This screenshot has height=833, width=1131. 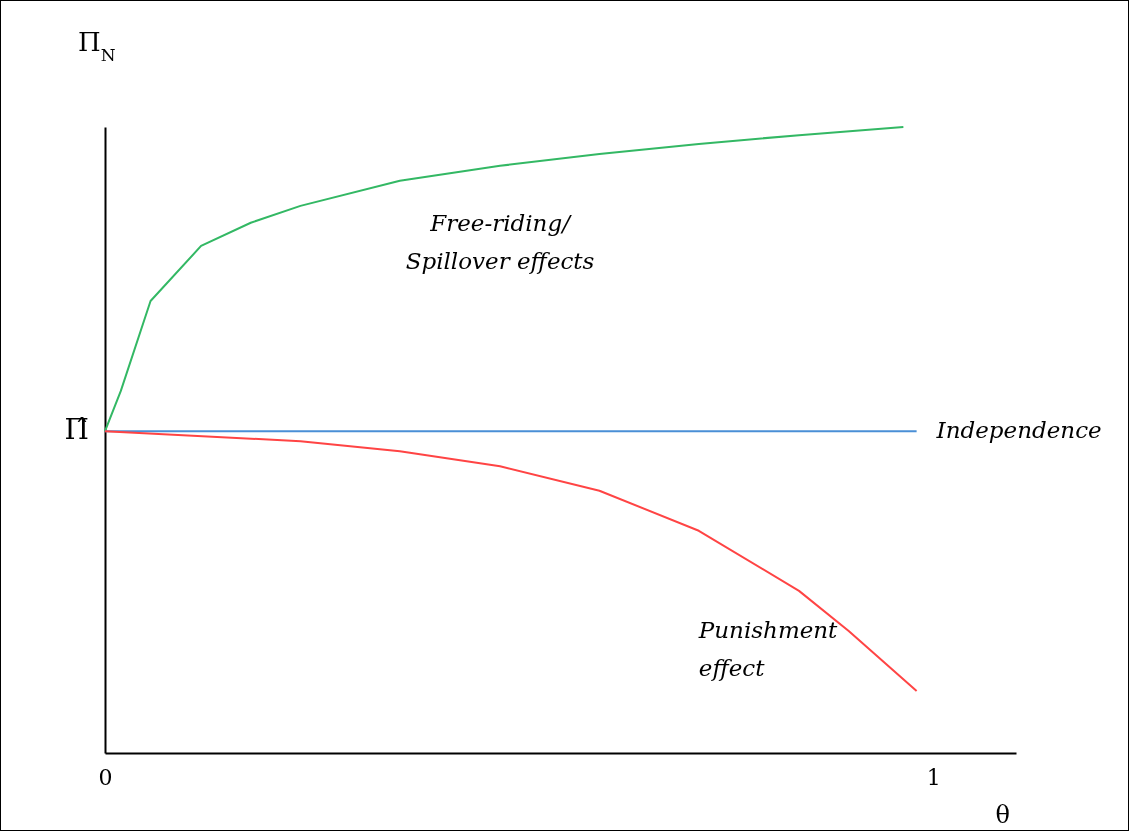 What do you see at coordinates (76, 430) in the screenshot?
I see `annotation: Π̂` at bounding box center [76, 430].